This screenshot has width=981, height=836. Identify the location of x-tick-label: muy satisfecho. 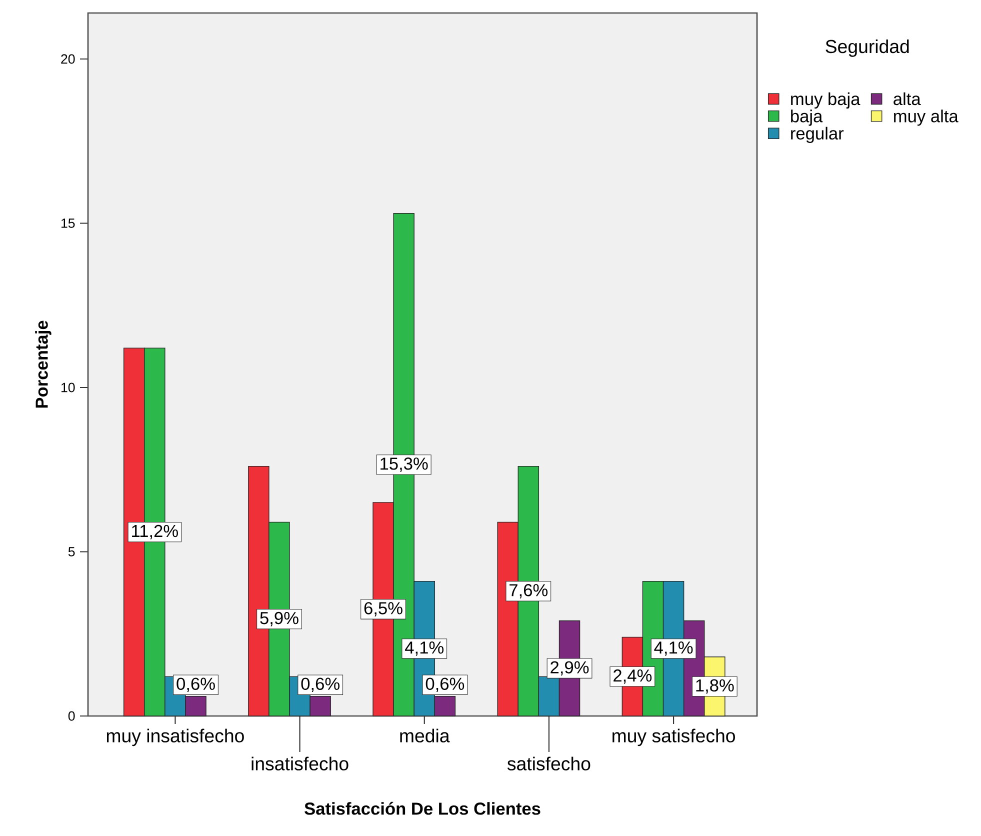
(673, 737).